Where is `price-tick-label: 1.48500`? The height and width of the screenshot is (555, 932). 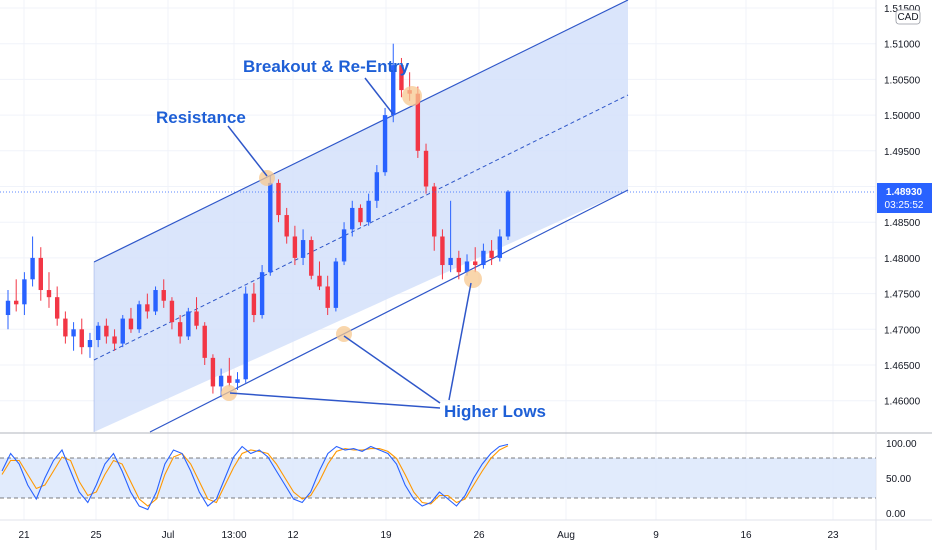
price-tick-label: 1.48500 is located at coordinates (902, 223).